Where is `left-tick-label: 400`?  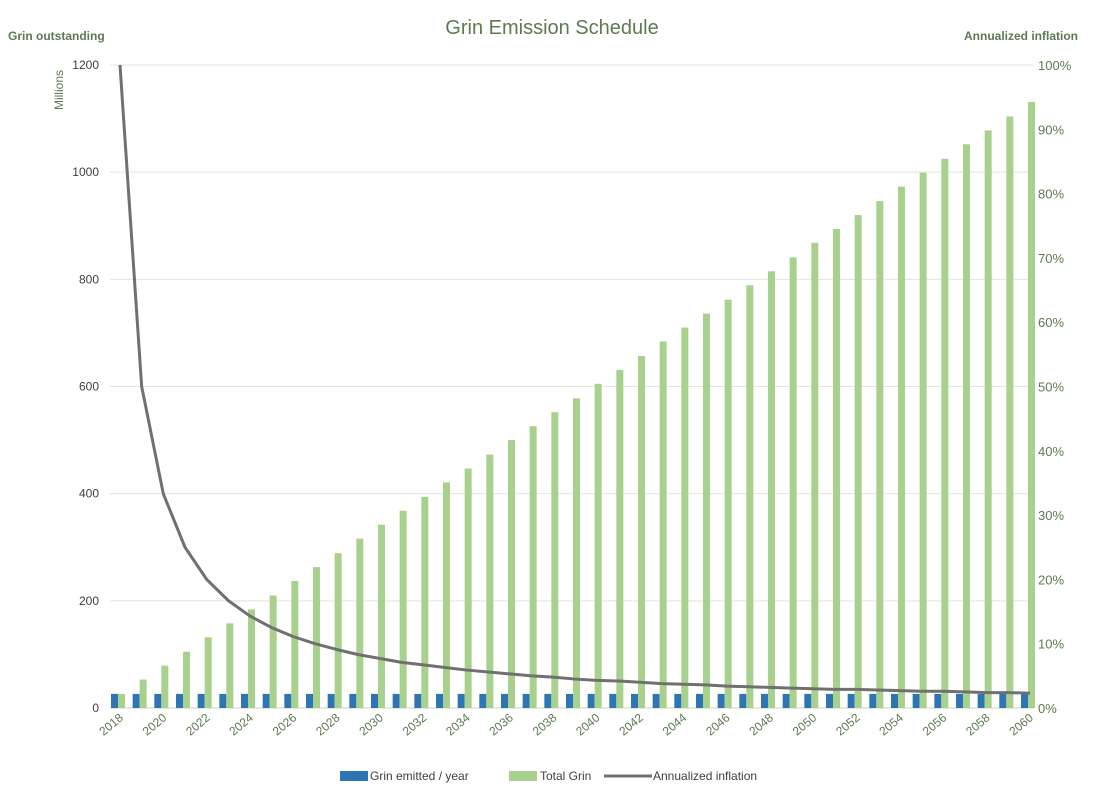 left-tick-label: 400 is located at coordinates (89, 494).